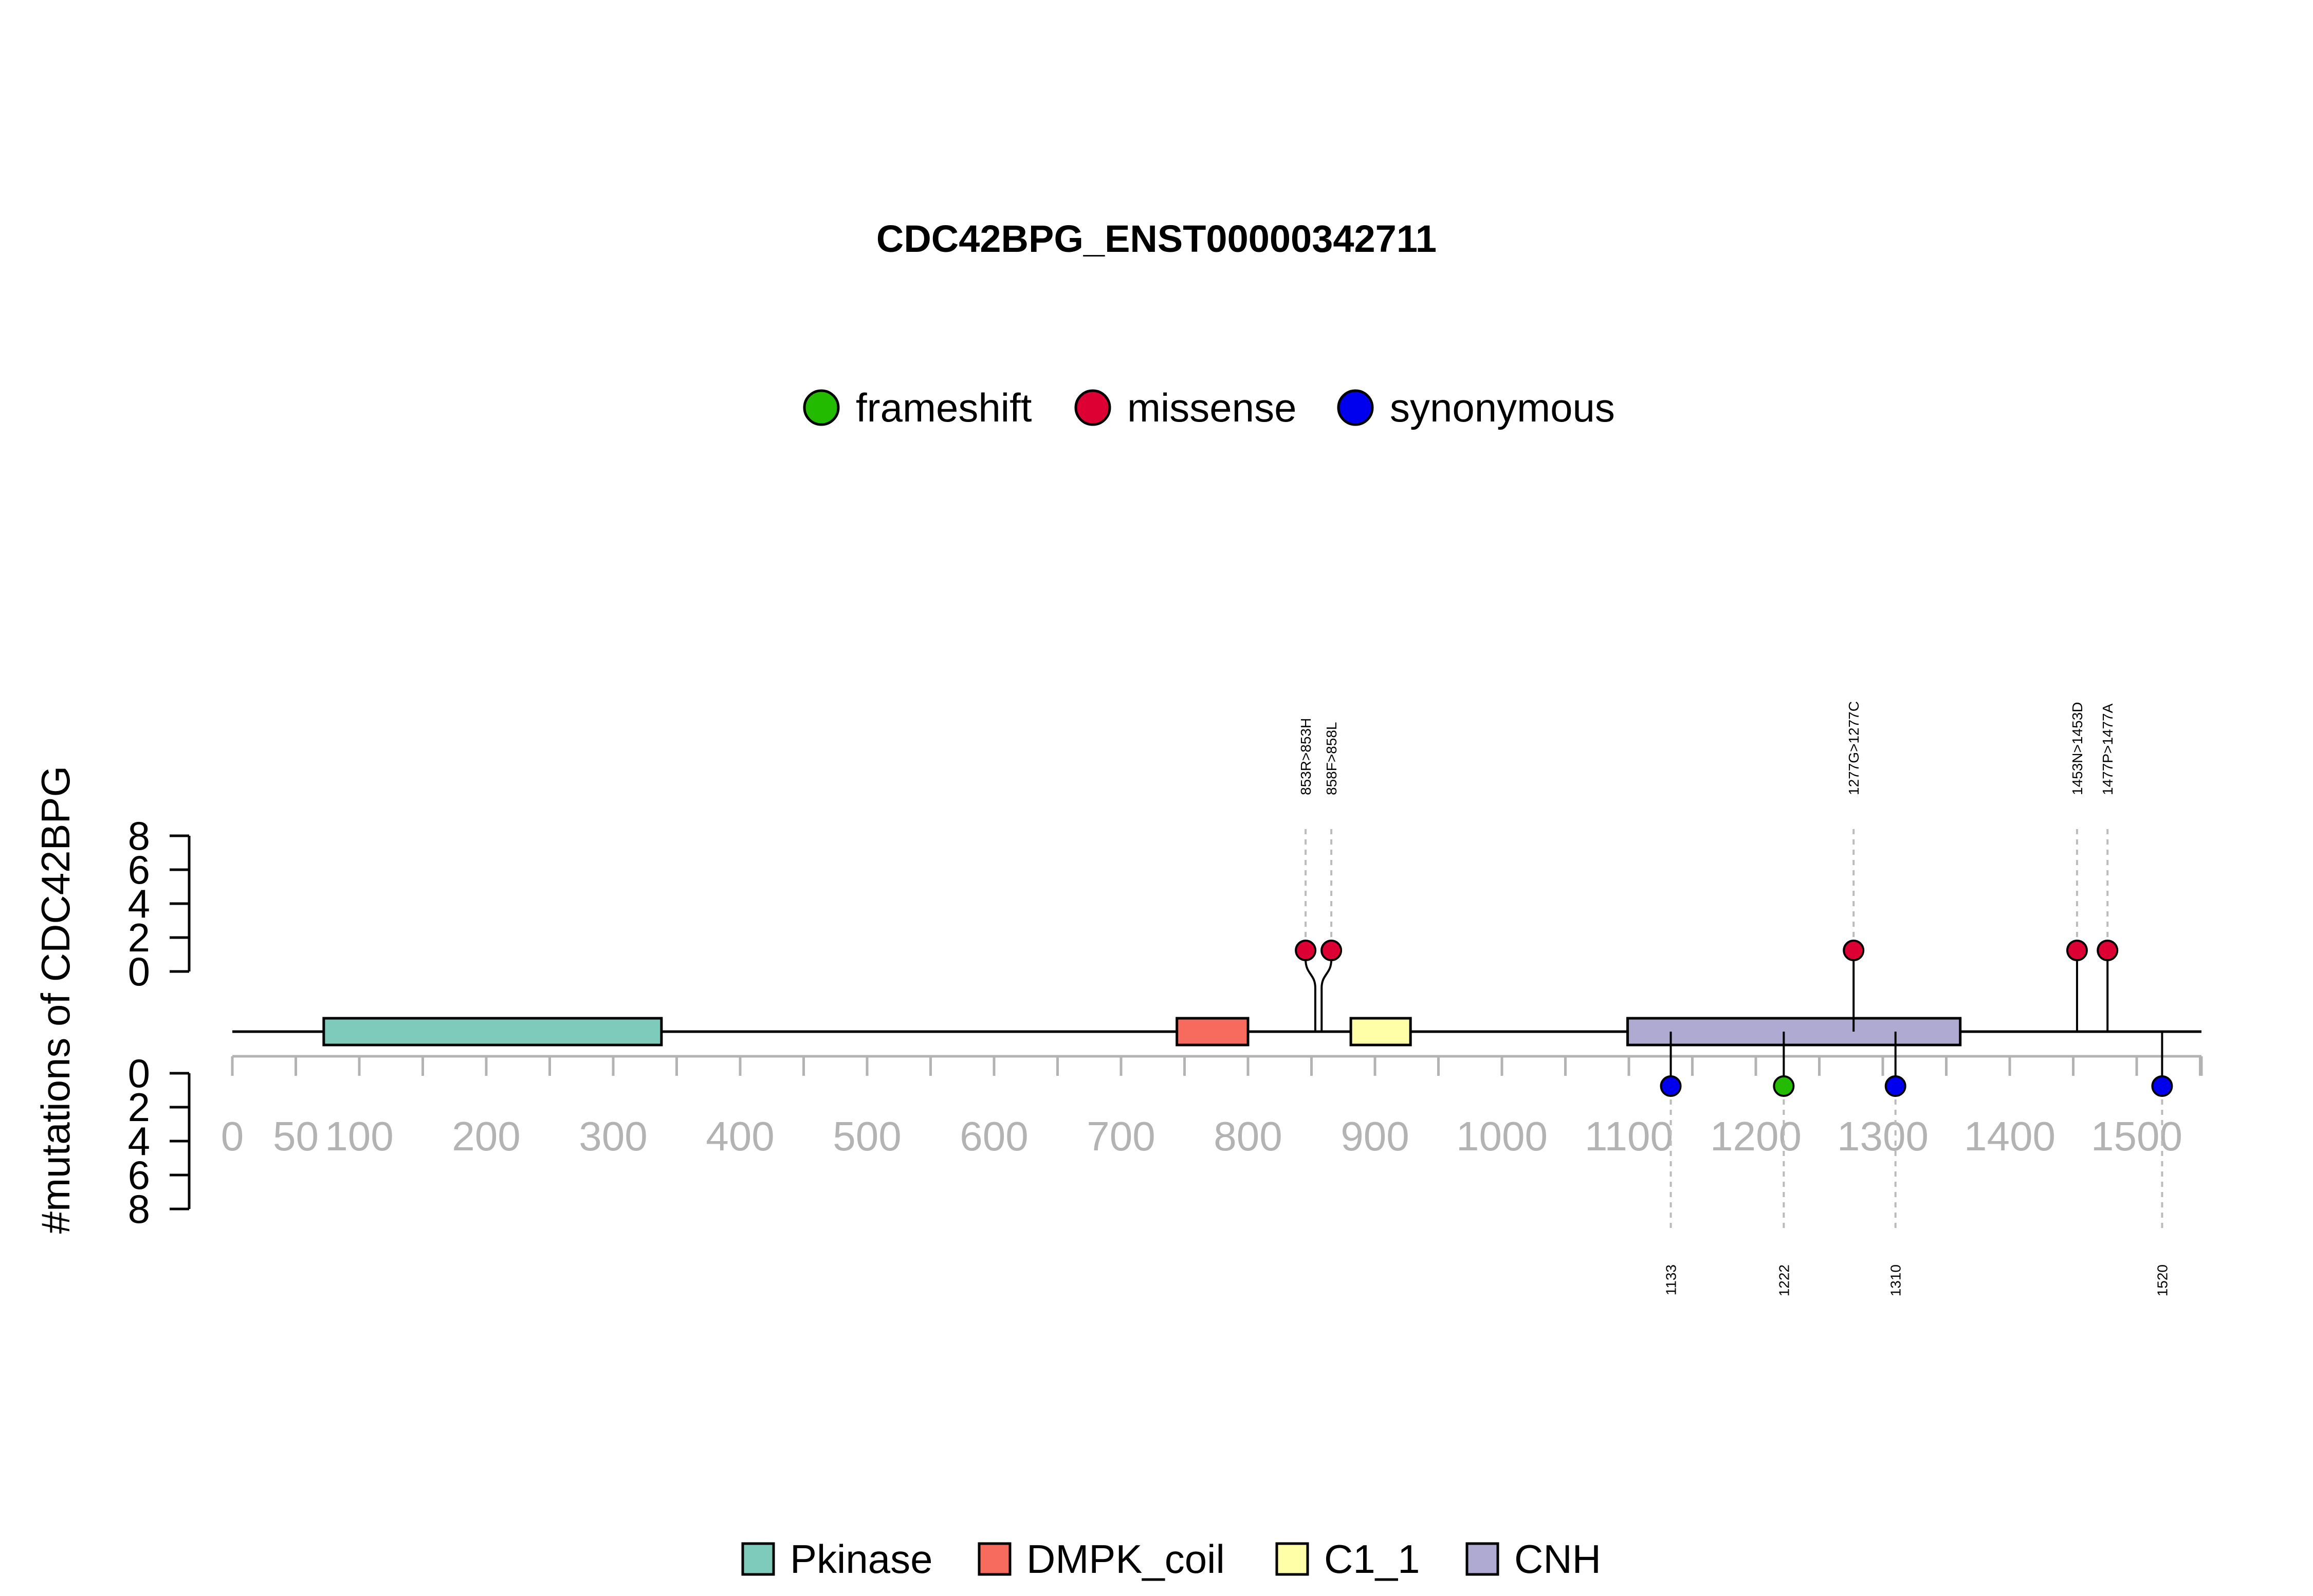 Image resolution: width=2313 pixels, height=1596 pixels. Describe the element at coordinates (821, 408) in the screenshot. I see `legend-marker-frameshift` at that location.